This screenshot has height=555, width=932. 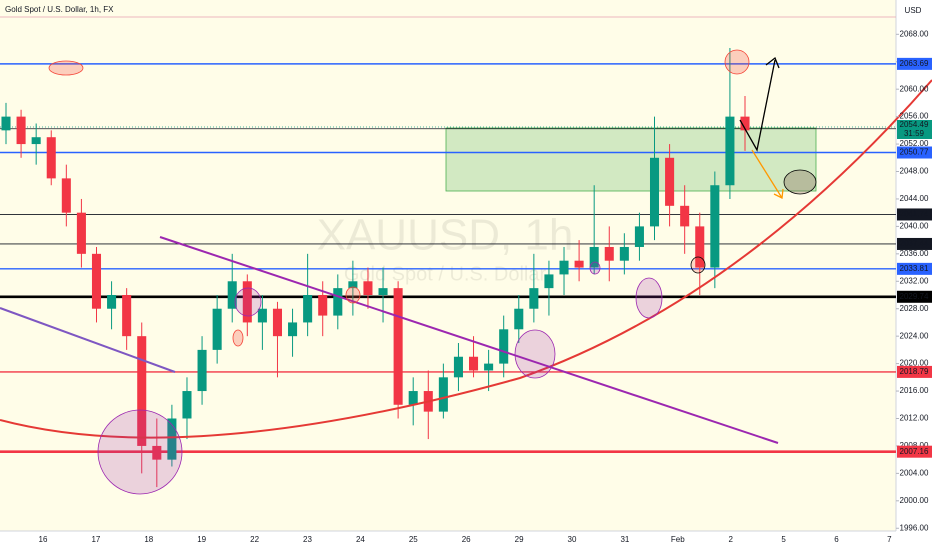 I want to click on x-tick-label: 6, so click(x=836, y=539).